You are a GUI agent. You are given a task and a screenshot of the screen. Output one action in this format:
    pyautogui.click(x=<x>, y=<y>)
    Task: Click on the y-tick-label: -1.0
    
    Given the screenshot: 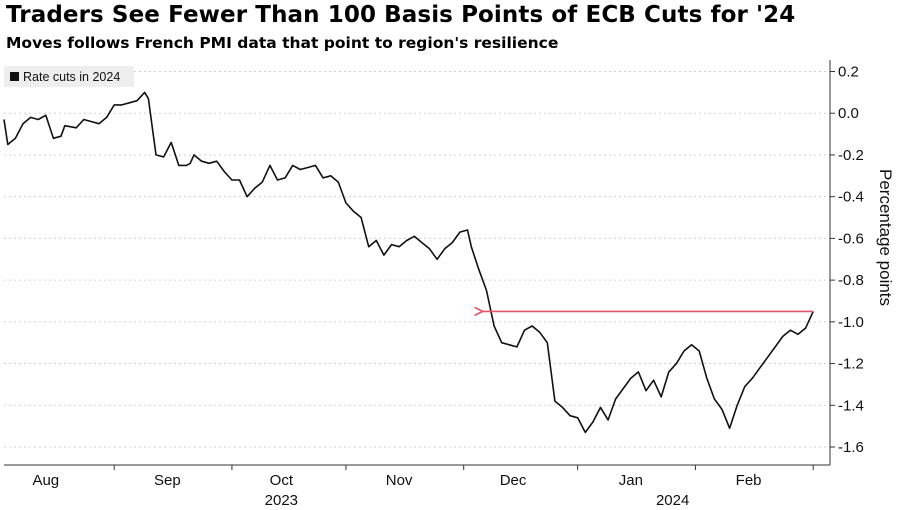 What is the action you would take?
    pyautogui.click(x=851, y=322)
    